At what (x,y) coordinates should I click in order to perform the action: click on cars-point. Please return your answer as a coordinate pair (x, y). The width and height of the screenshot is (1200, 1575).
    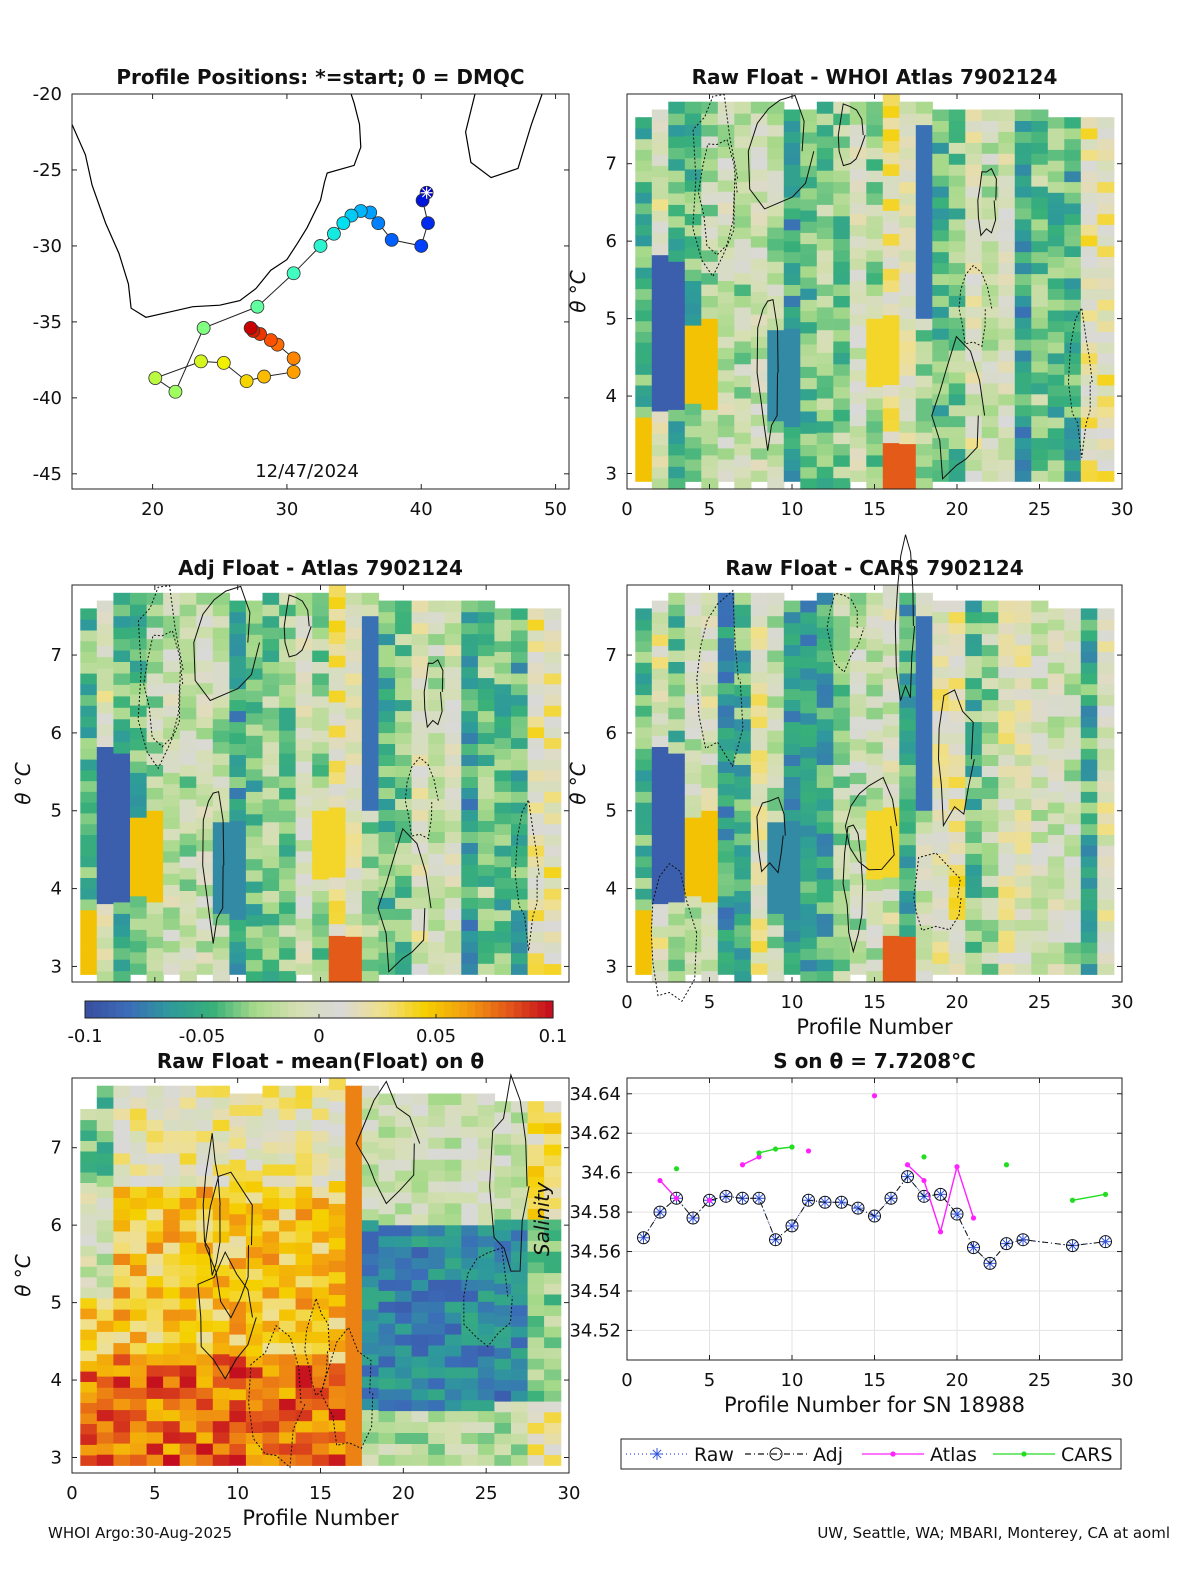
    Looking at the image, I should click on (1105, 1194).